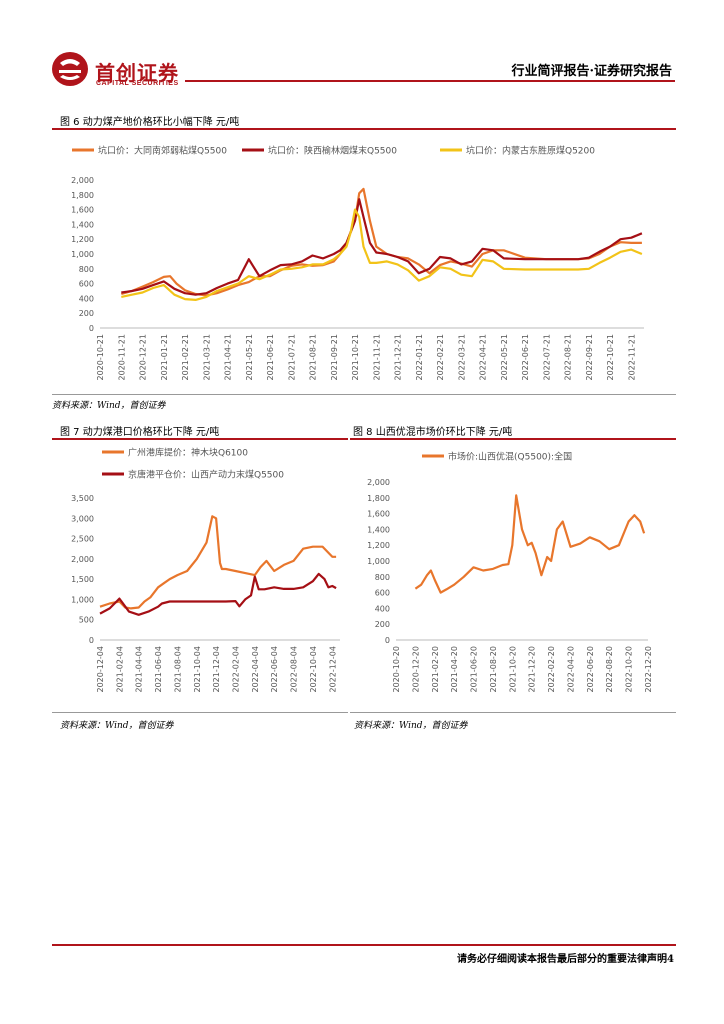  I want to click on fig6-xtick-label: 2021-06-21, so click(270, 357).